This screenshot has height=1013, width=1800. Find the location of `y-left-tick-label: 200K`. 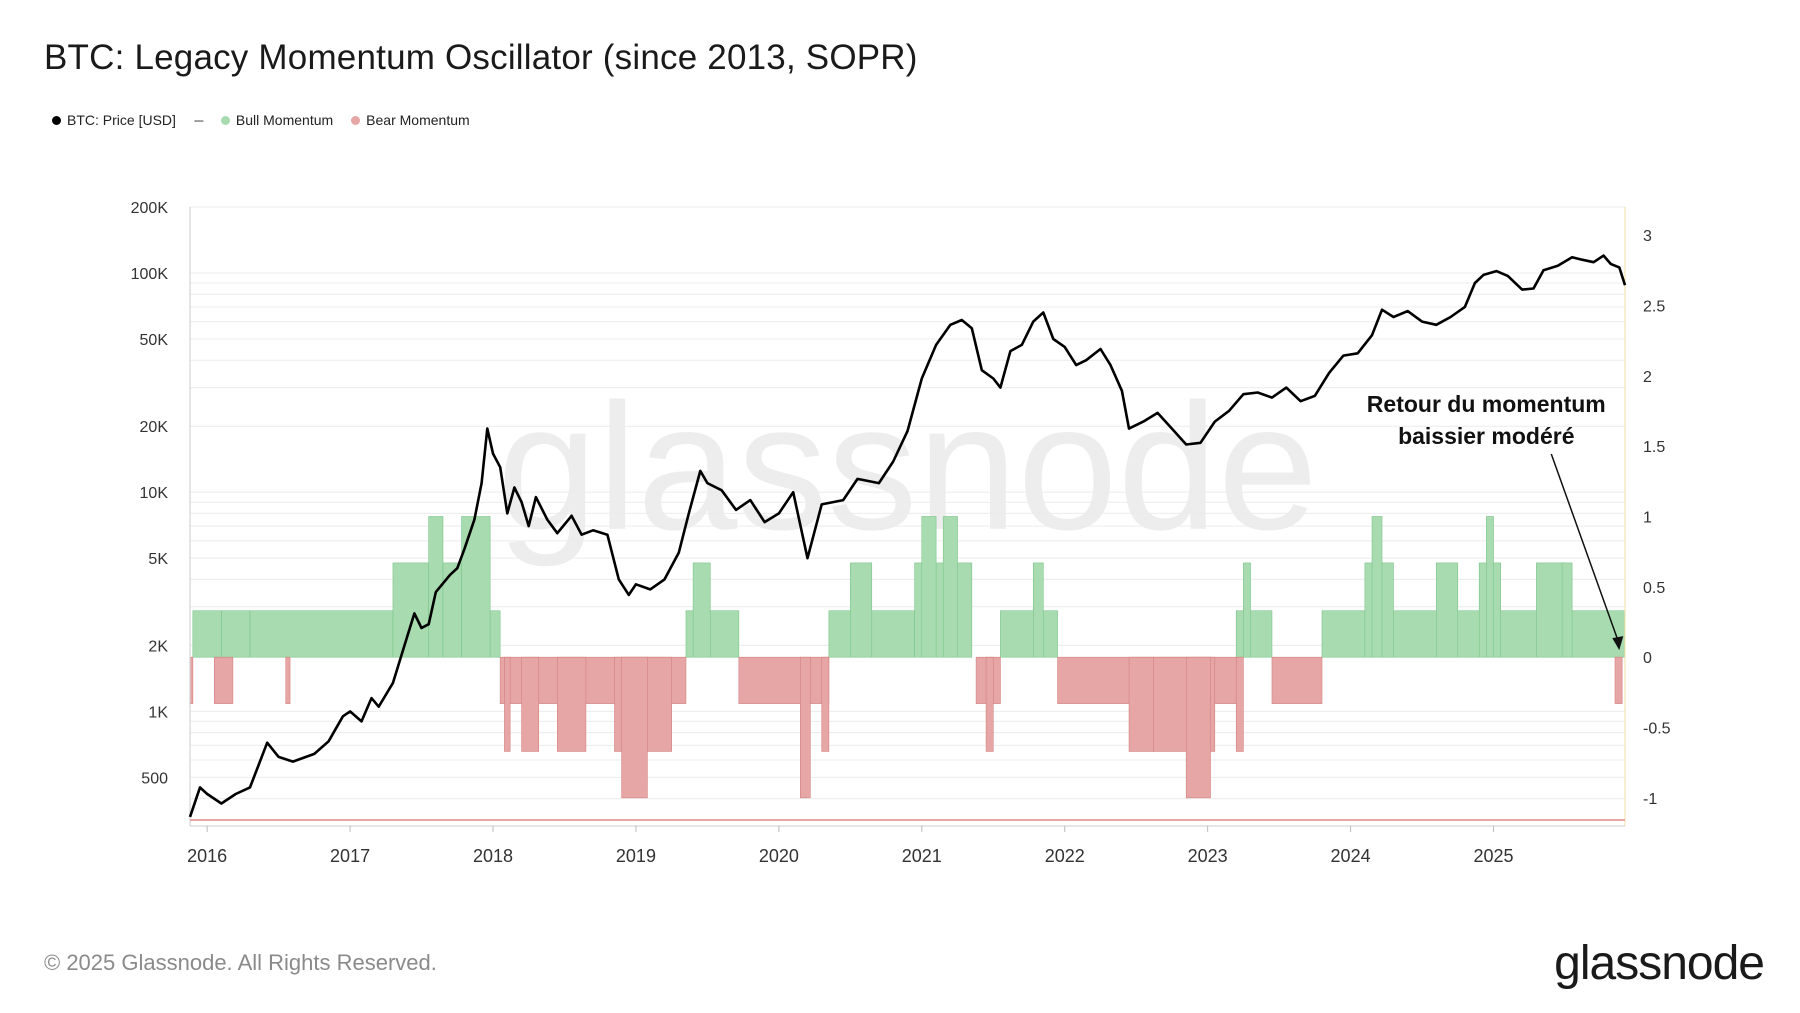

y-left-tick-label: 200K is located at coordinates (150, 208).